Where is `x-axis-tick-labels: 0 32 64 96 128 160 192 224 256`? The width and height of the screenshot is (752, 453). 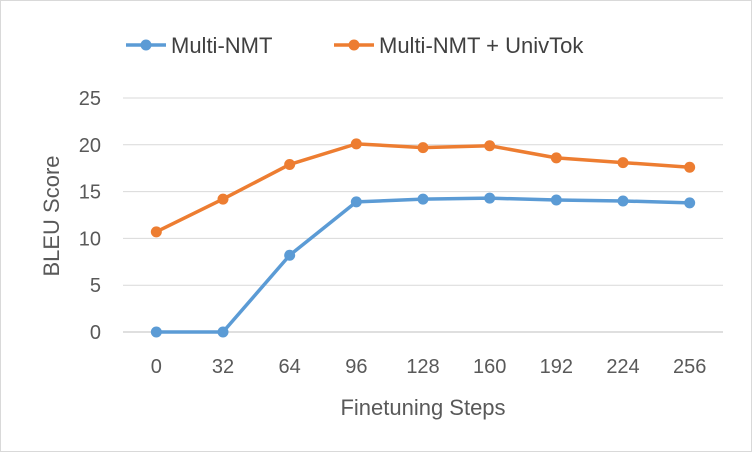 x-axis-tick-labels: 0 32 64 96 128 160 192 224 256 is located at coordinates (429, 367).